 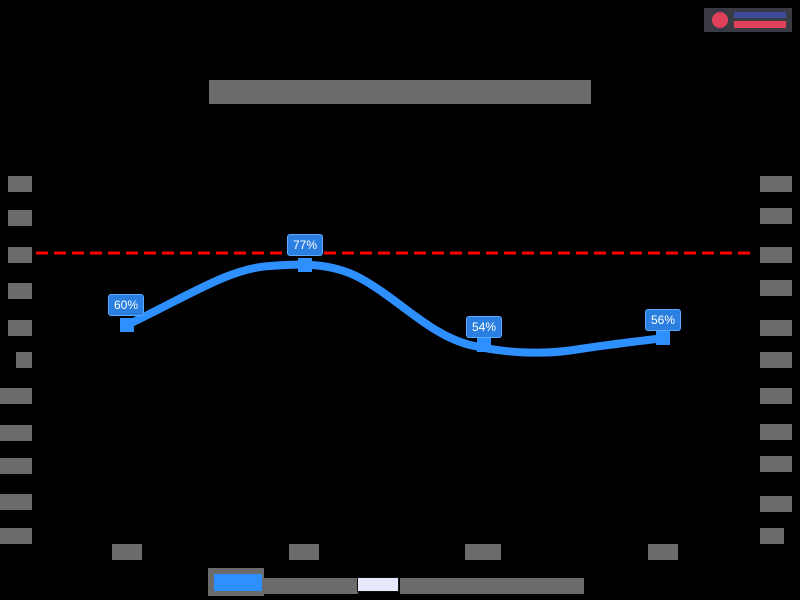 I want to click on legend-swatch-box, so click(x=378, y=584).